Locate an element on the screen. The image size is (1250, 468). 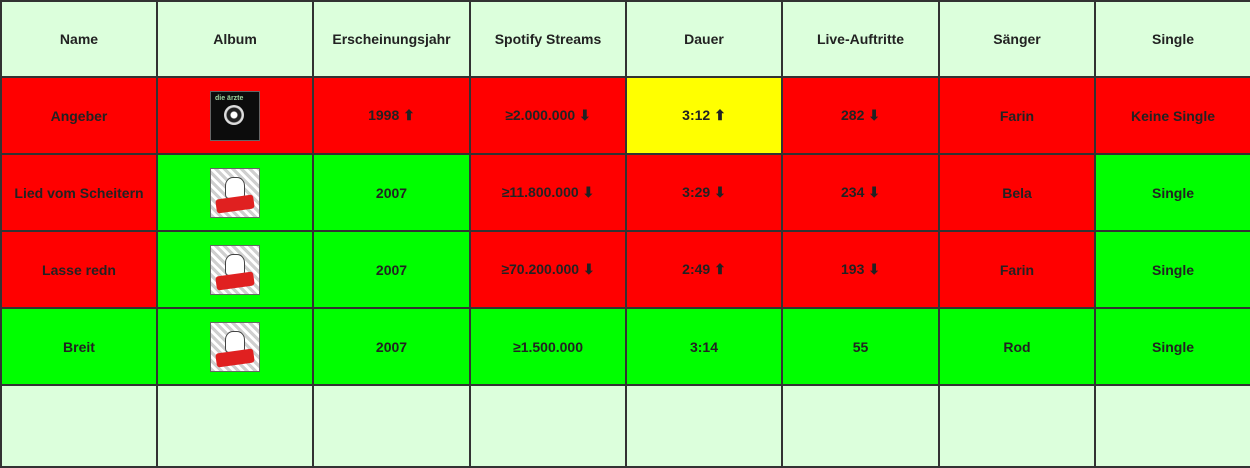
cell-live: 55 is located at coordinates (860, 346).